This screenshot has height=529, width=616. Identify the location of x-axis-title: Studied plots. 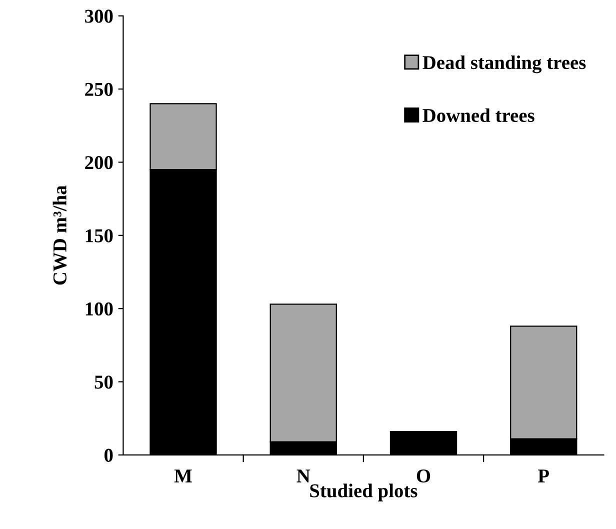
(364, 493).